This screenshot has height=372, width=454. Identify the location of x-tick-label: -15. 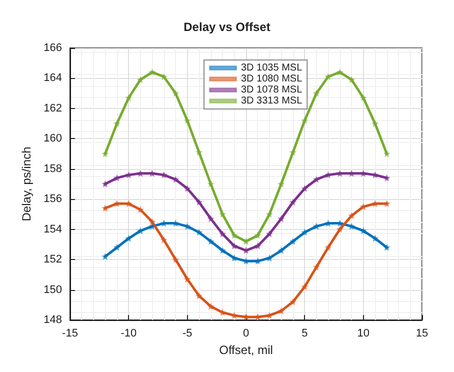
(70, 334).